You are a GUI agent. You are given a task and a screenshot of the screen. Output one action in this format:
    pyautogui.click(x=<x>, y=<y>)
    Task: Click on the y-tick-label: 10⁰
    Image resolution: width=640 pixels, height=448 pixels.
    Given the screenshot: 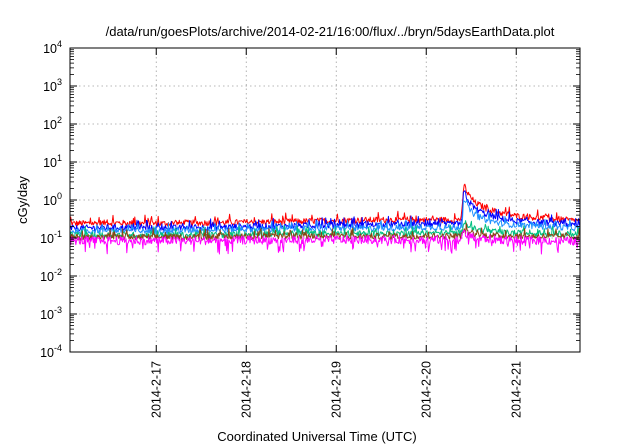 What is the action you would take?
    pyautogui.click(x=52, y=199)
    